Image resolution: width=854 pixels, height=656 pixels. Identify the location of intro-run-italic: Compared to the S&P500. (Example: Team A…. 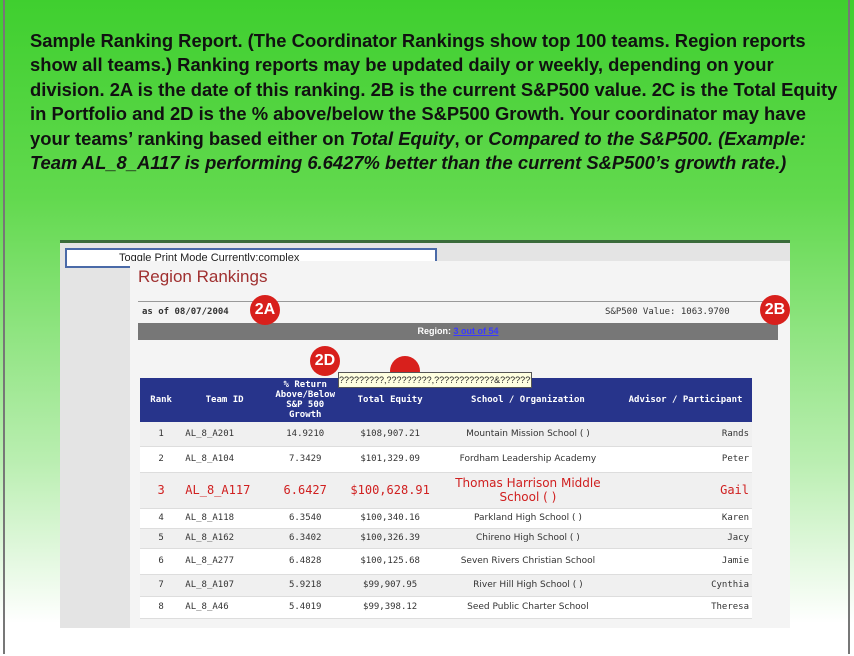
(418, 150).